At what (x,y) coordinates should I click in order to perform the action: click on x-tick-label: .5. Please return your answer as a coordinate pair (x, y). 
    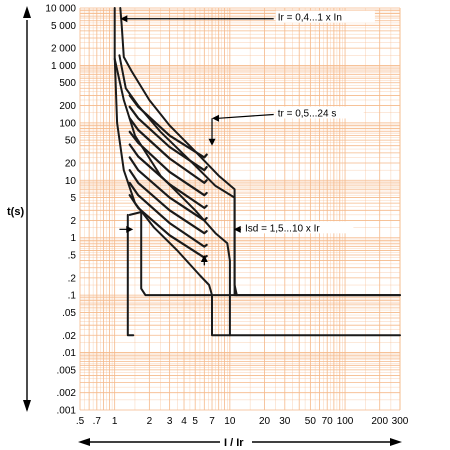
    Looking at the image, I should click on (80, 421).